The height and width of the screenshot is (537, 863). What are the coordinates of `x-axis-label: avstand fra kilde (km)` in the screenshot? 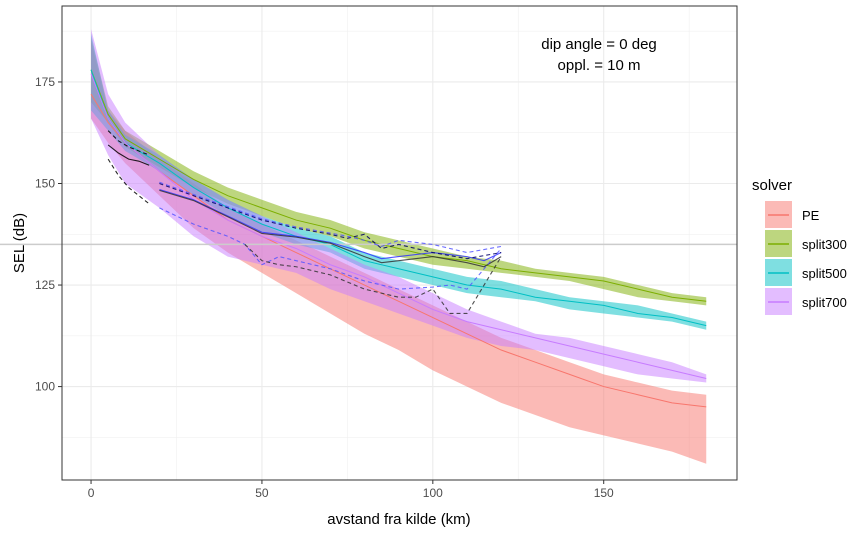 It's located at (398, 519).